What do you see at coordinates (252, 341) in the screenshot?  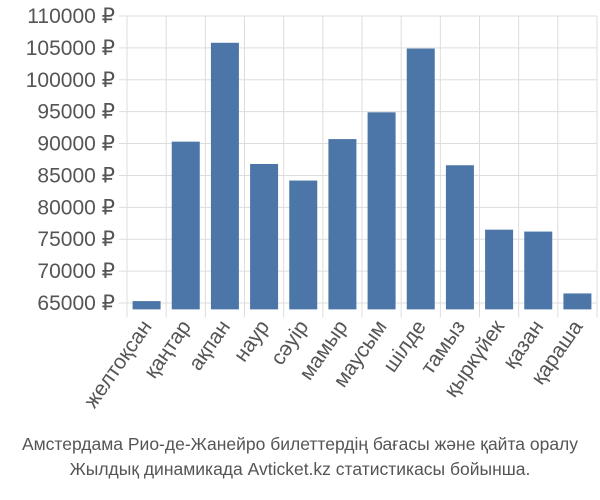 I see `x-tick-label: наур` at bounding box center [252, 341].